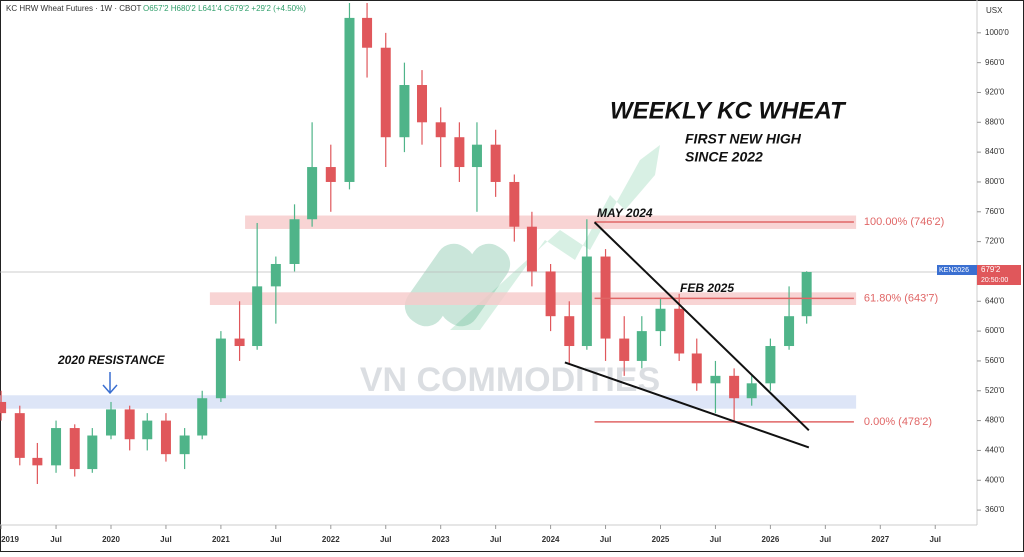  I want to click on x-tick-label: 2023, so click(441, 539).